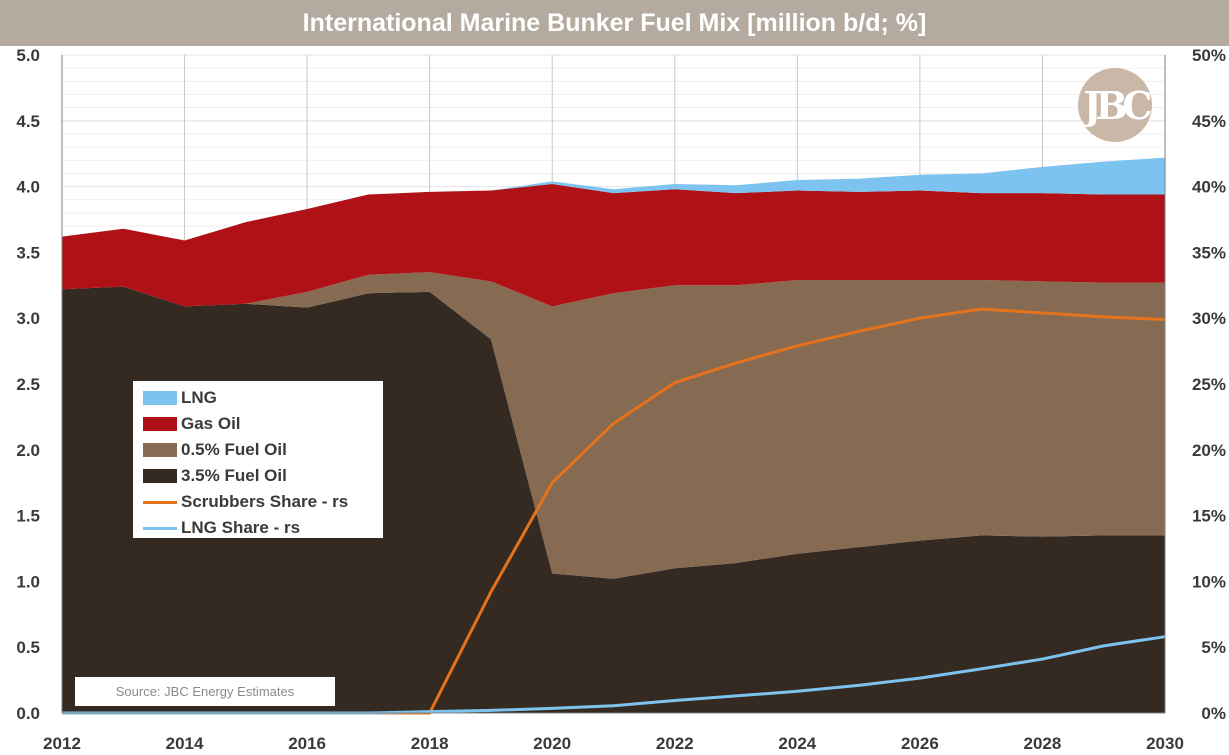 The width and height of the screenshot is (1229, 755). What do you see at coordinates (307, 743) in the screenshot?
I see `x-tick-label: 2016` at bounding box center [307, 743].